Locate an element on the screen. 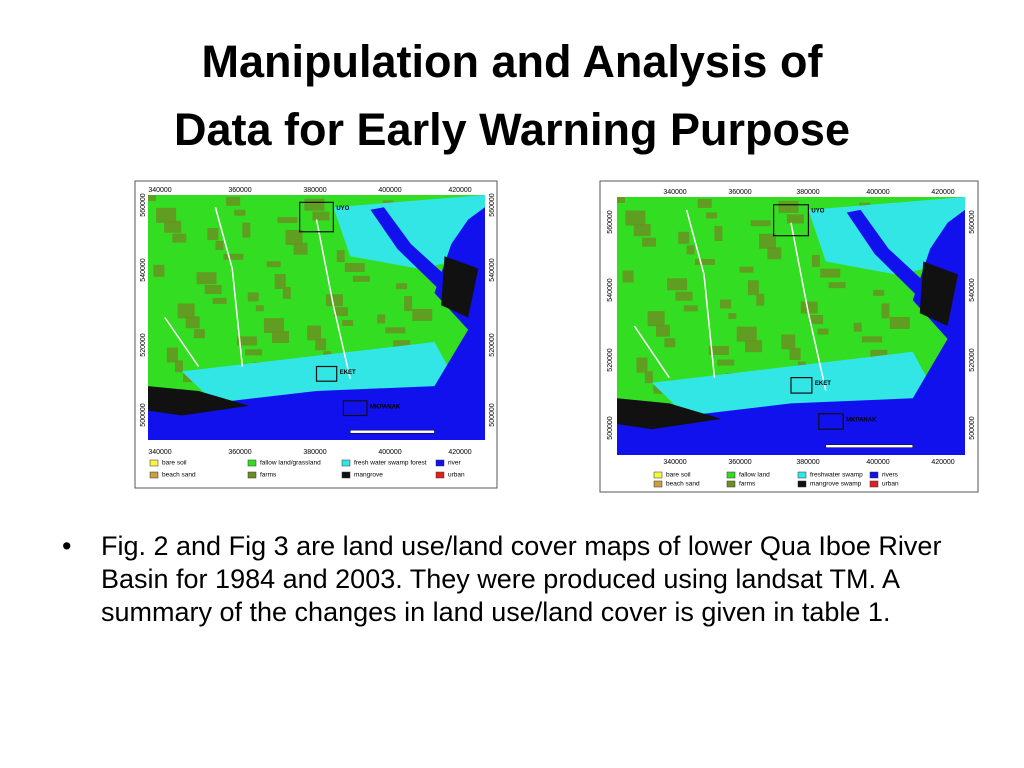  legend-label: bare soil is located at coordinates (174, 463).